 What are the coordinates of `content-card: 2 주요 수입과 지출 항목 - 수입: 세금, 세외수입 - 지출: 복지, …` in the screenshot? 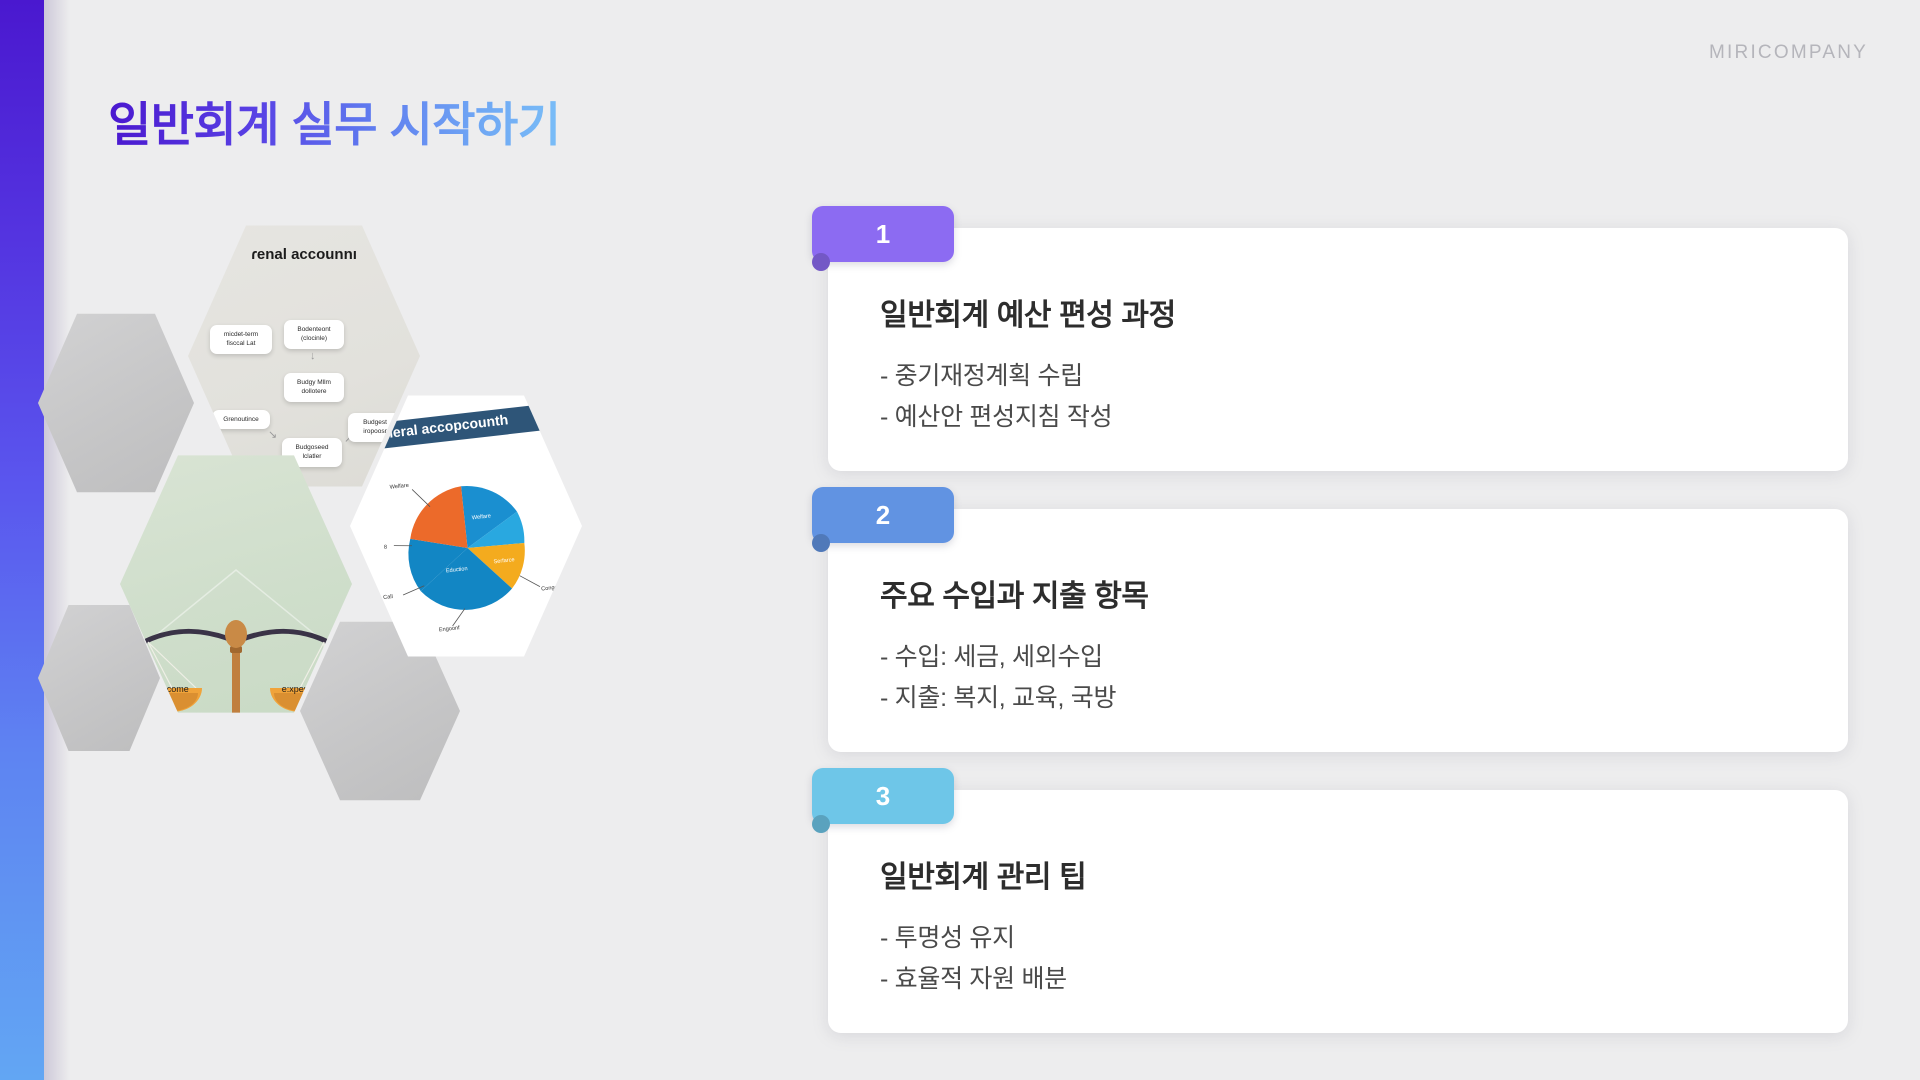 It's located at (1330, 619).